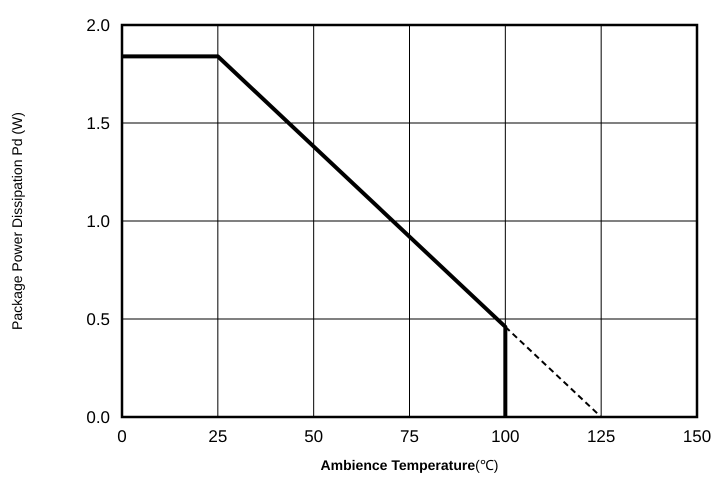 The width and height of the screenshot is (718, 490). What do you see at coordinates (98, 25) in the screenshot?
I see `y-tick-label: 2.0` at bounding box center [98, 25].